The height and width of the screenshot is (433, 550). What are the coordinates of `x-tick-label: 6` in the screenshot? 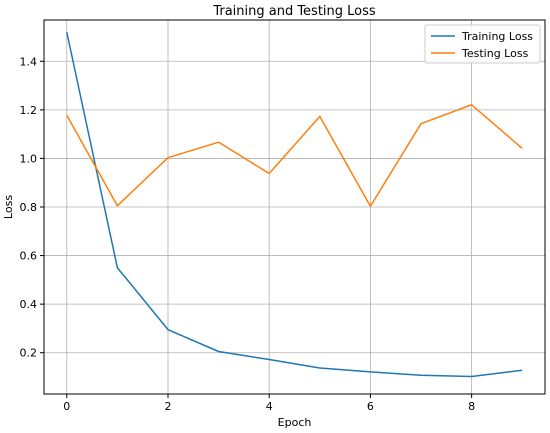 It's located at (370, 406).